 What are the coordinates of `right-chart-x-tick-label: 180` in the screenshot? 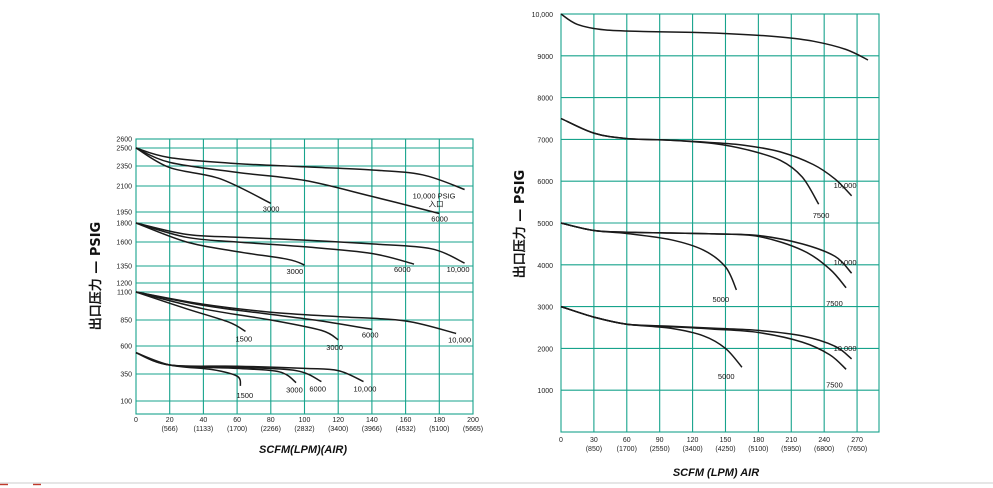 It's located at (759, 440).